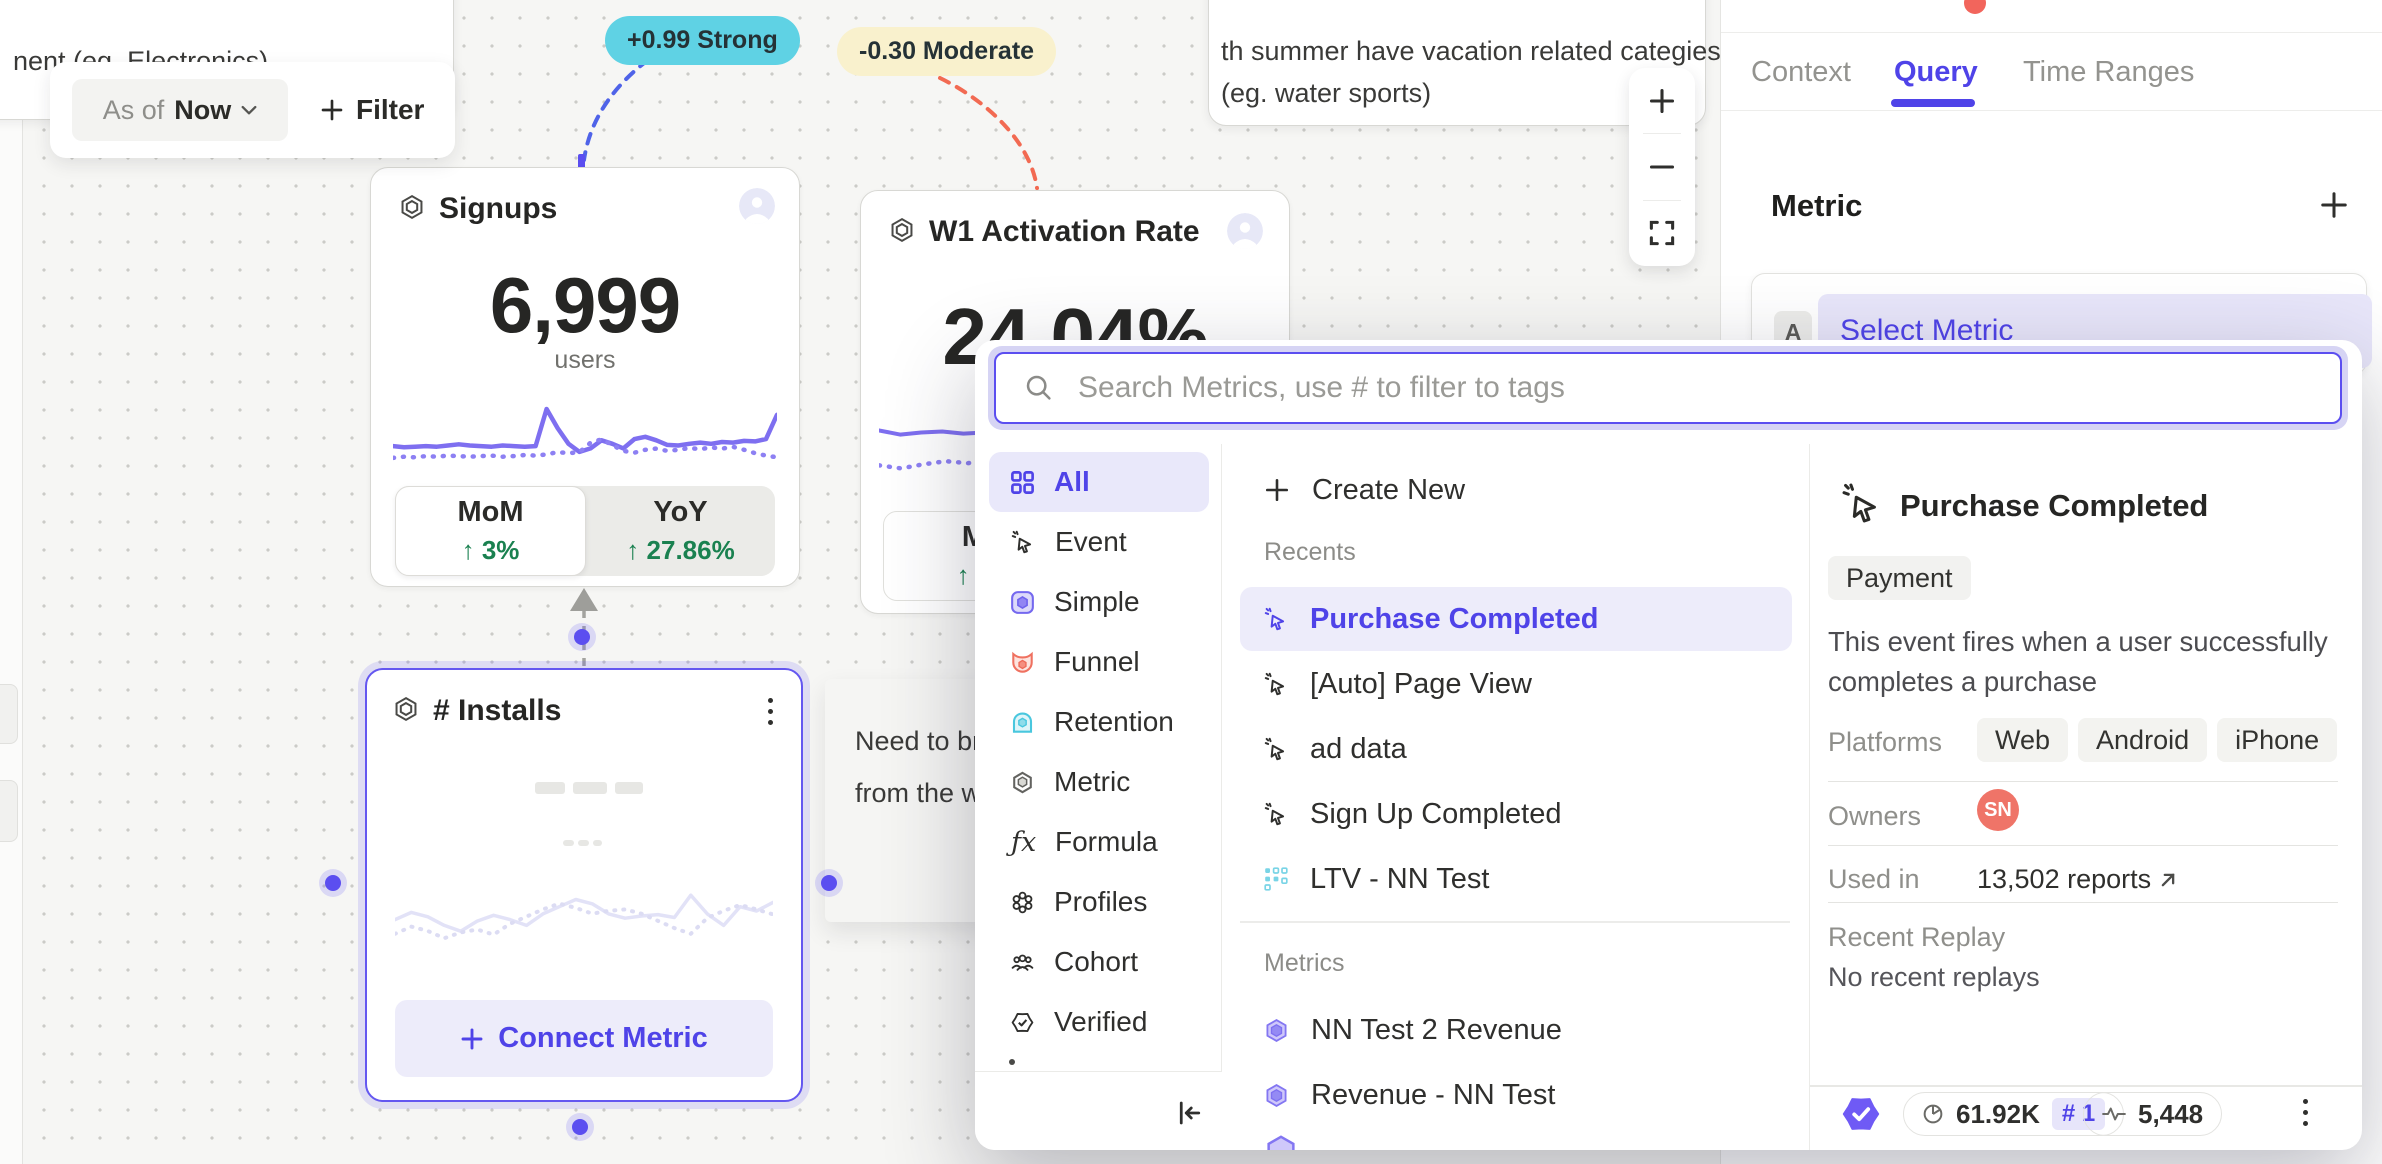 The width and height of the screenshot is (2382, 1164). I want to click on canvas-zoom-controls, so click(1662, 167).